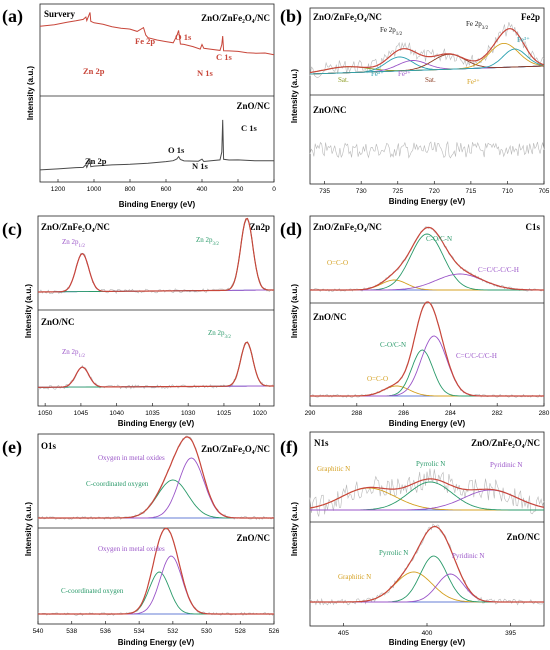 The height and width of the screenshot is (650, 550). I want to click on raw-data-line, so click(427, 492).